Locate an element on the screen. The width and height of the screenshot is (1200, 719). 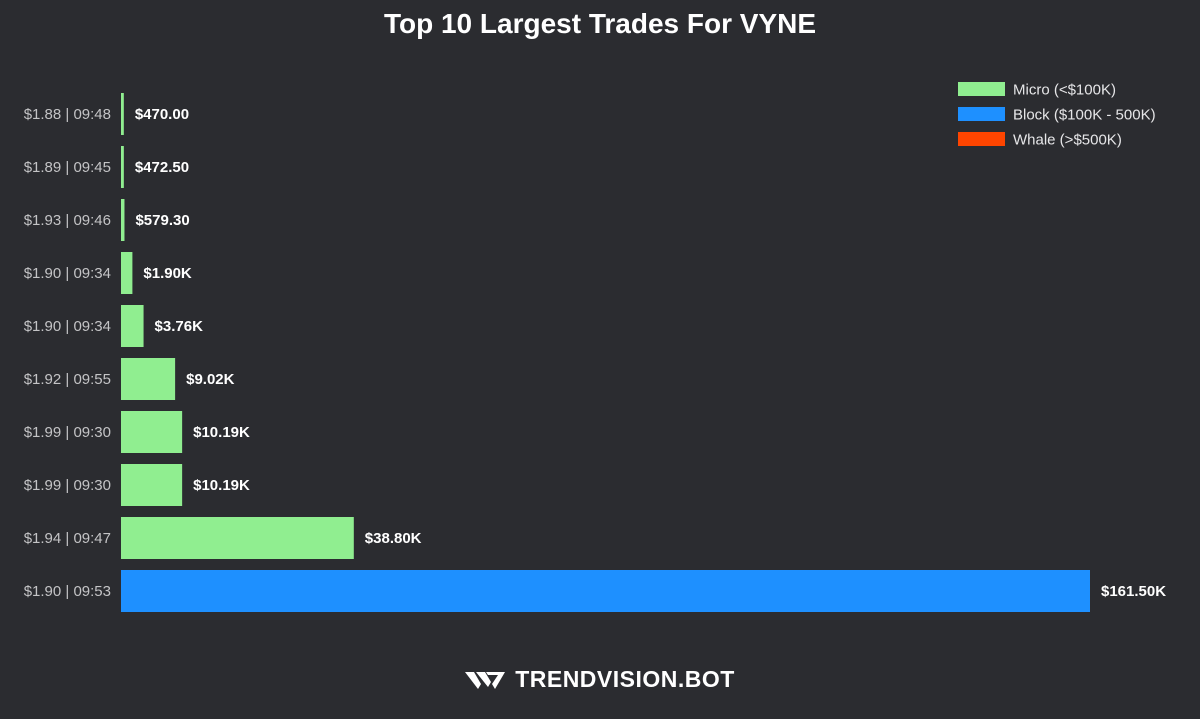
category-label: $1.89 | 09:45 is located at coordinates (67, 167).